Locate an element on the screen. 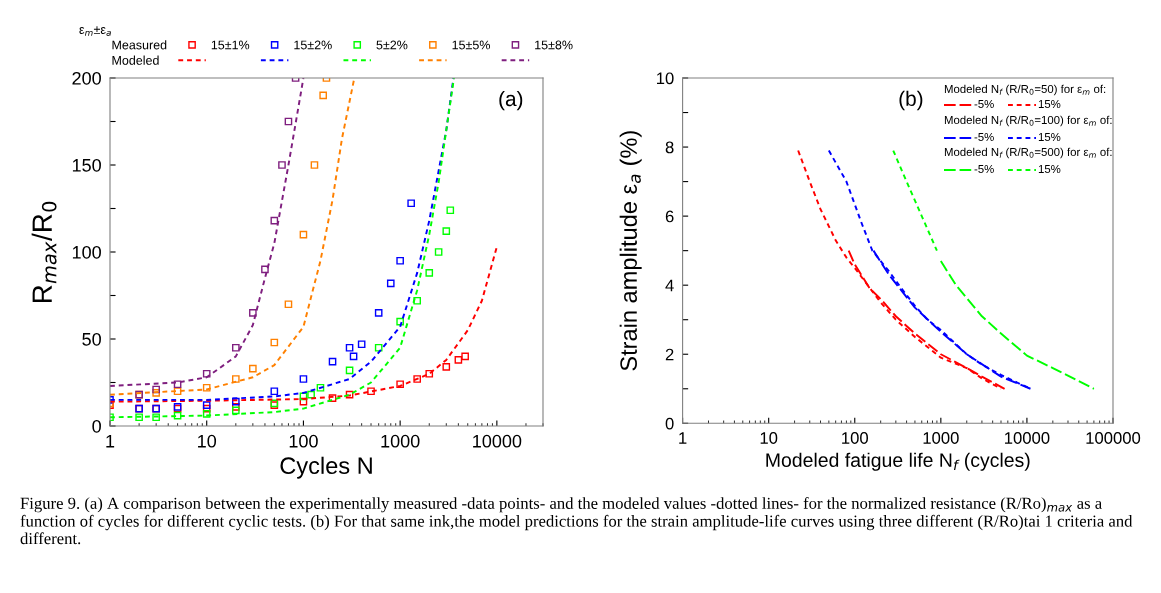 Image resolution: width=1161 pixels, height=593 pixels. annotation: (b) is located at coordinates (911, 100).